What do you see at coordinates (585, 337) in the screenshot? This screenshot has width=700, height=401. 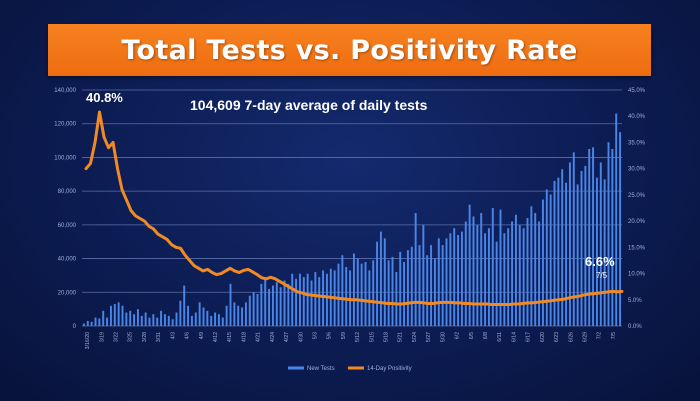 I see `x-tick-label: 6/29` at bounding box center [585, 337].